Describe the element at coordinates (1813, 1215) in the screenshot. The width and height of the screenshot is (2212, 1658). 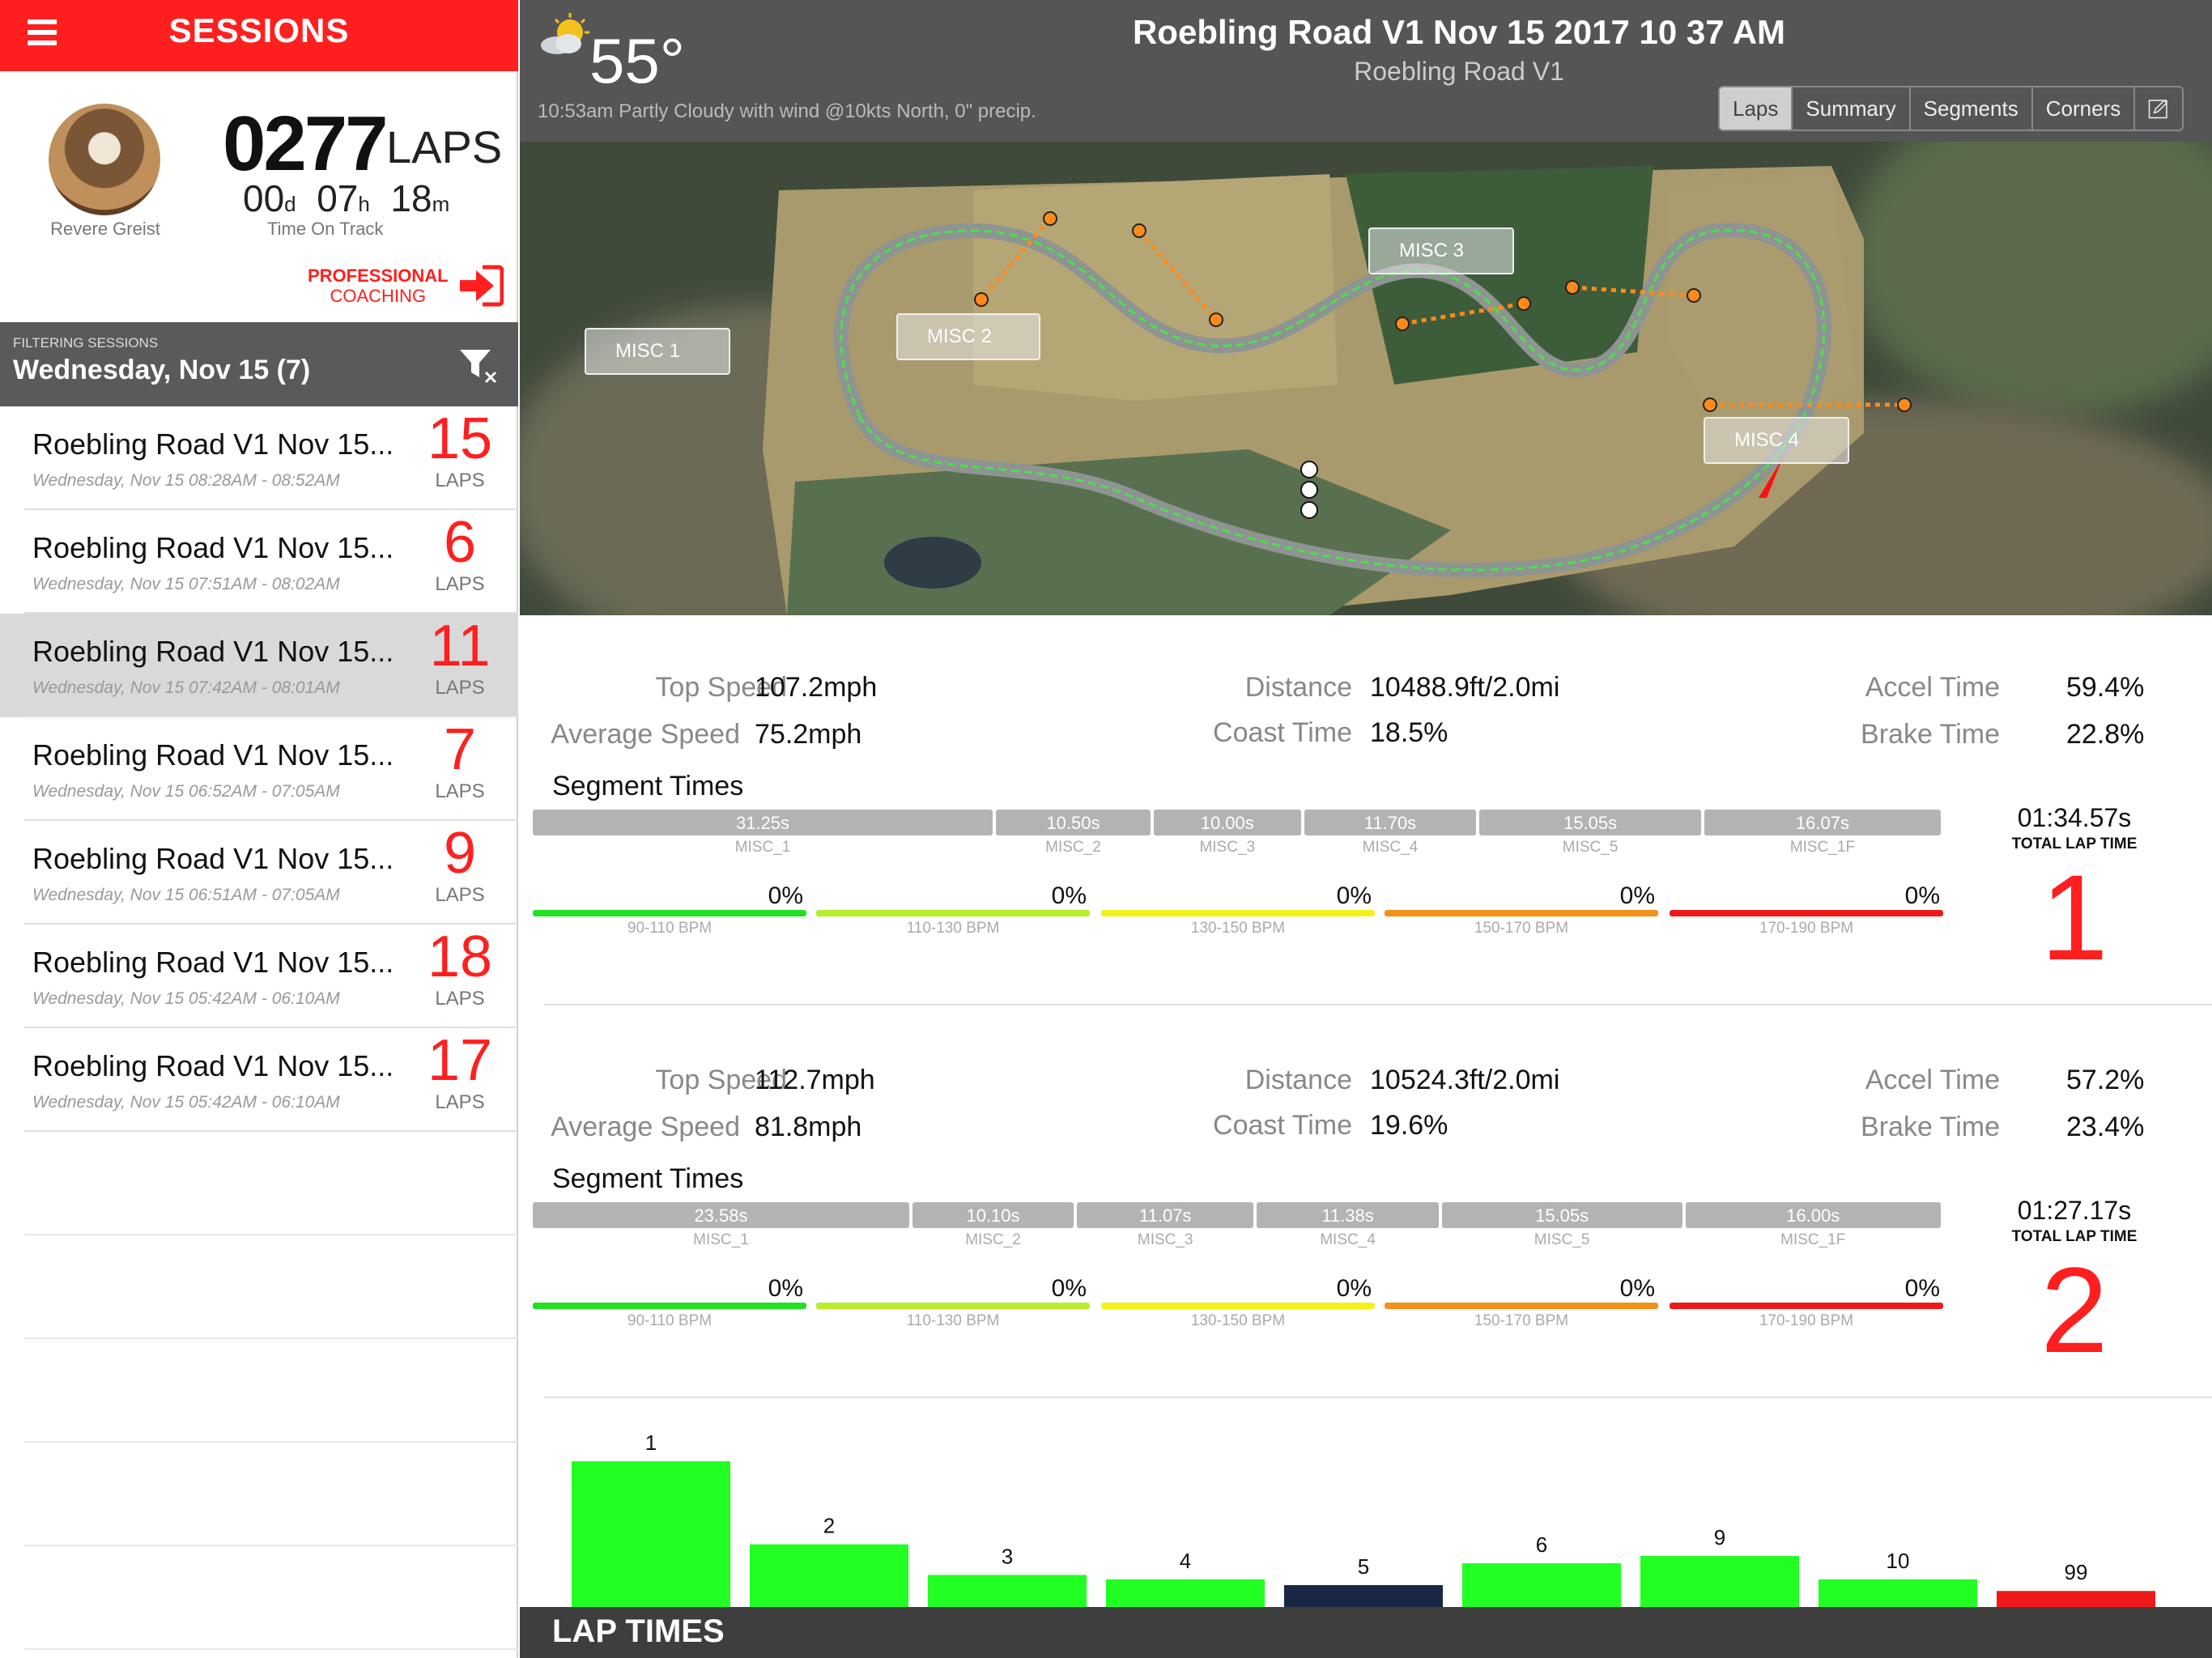
I see `segment-time-bar: 16.00s` at that location.